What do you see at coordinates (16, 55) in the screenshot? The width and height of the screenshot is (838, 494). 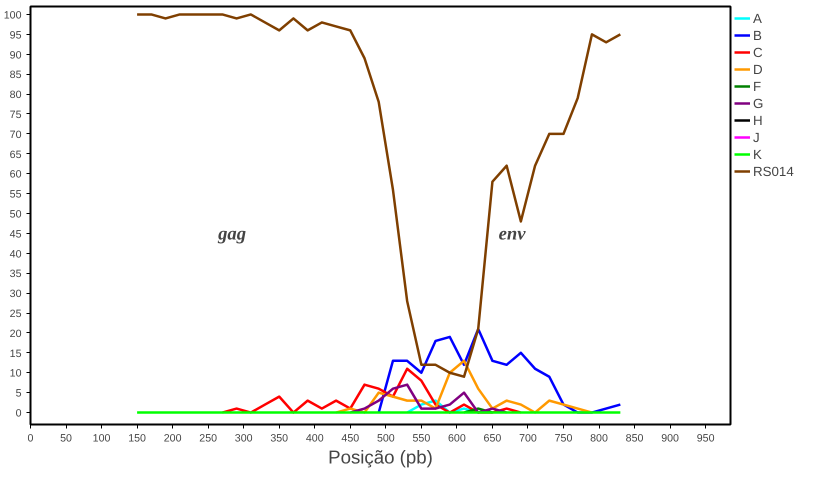 I see `y-tick-label: 90` at bounding box center [16, 55].